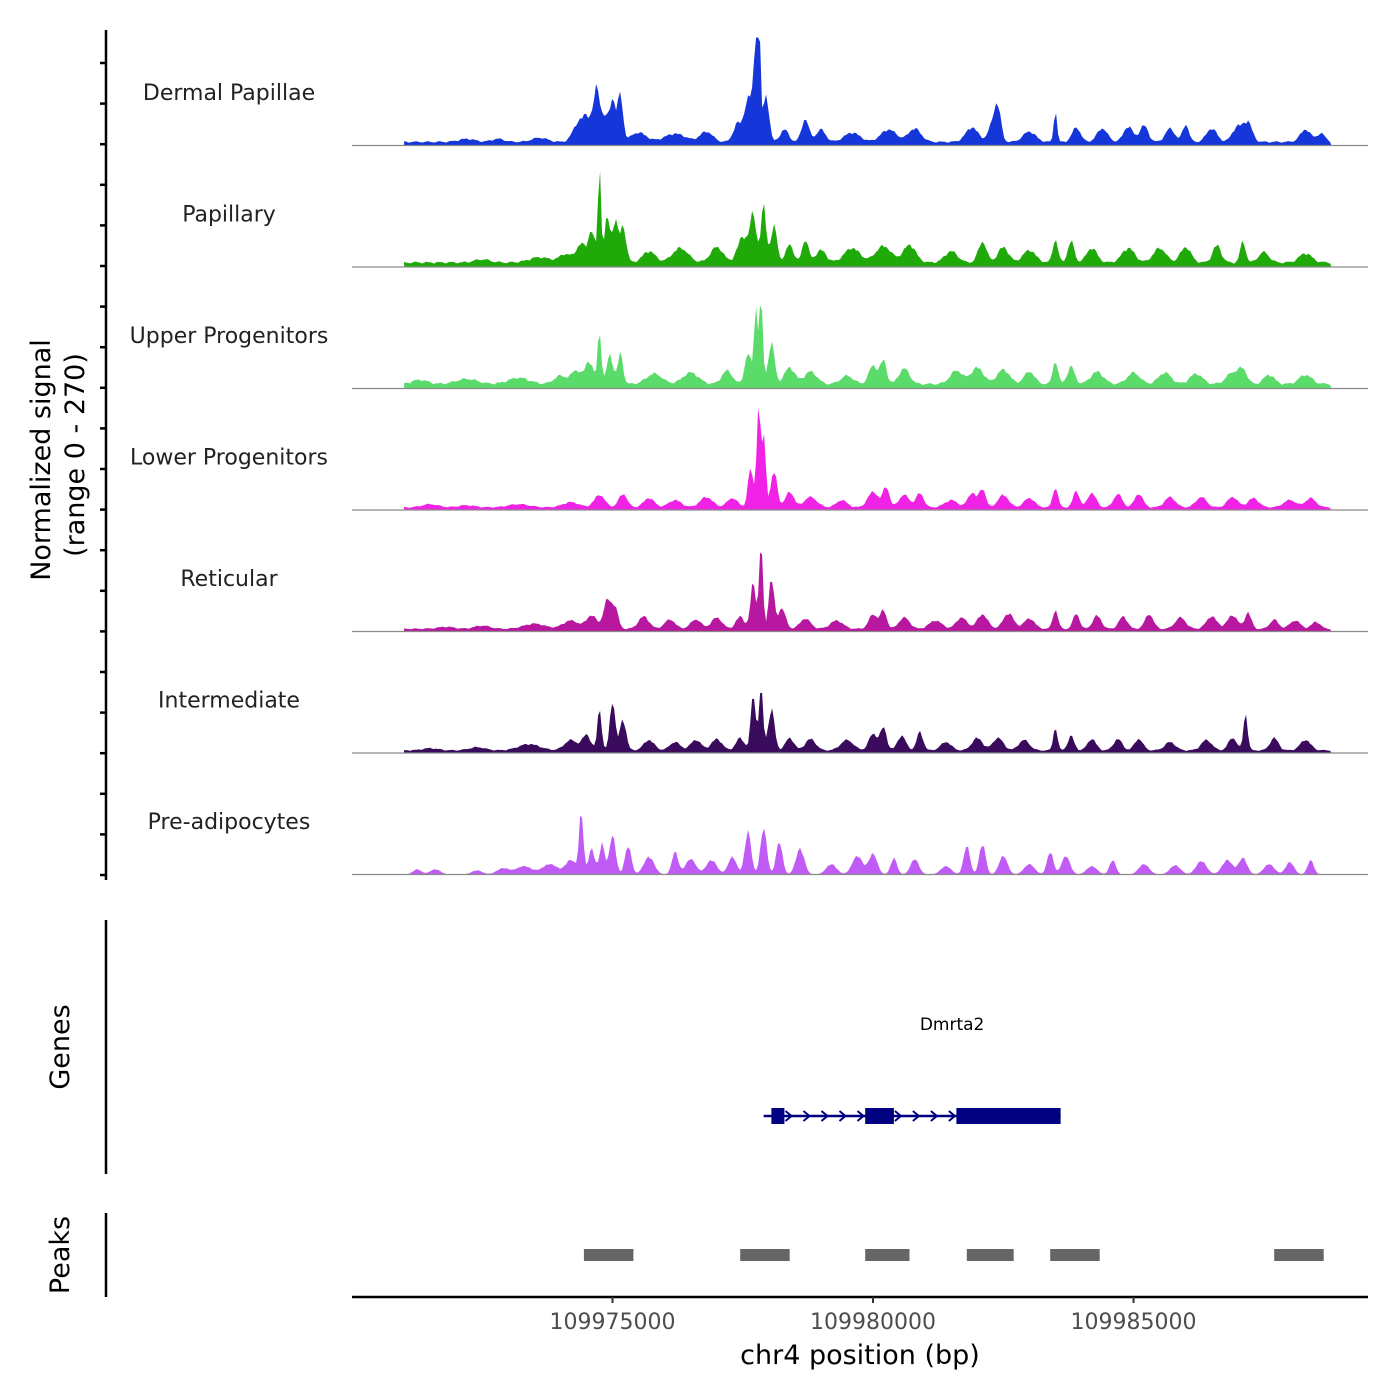 This screenshot has height=1400, width=1400. Describe the element at coordinates (60, 1255) in the screenshot. I see `peaks-track-label: Peaks` at that location.